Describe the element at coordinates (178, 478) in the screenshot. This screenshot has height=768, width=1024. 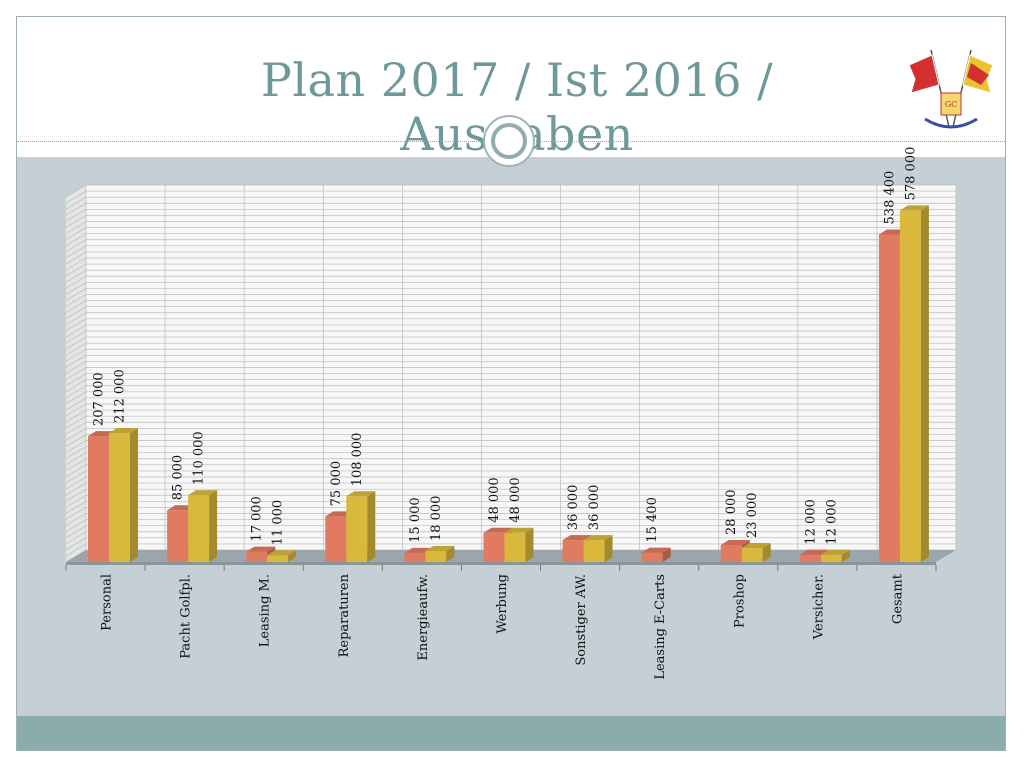
I see `data-label: 85 000` at that location.